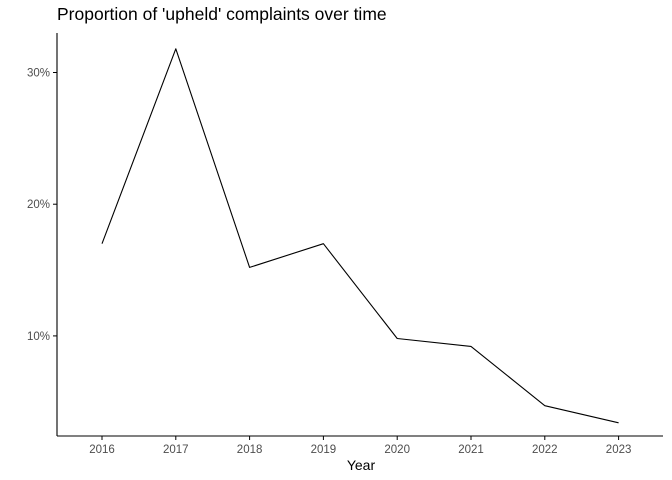 This screenshot has width=672, height=480. I want to click on x-tick-label: 2022, so click(545, 450).